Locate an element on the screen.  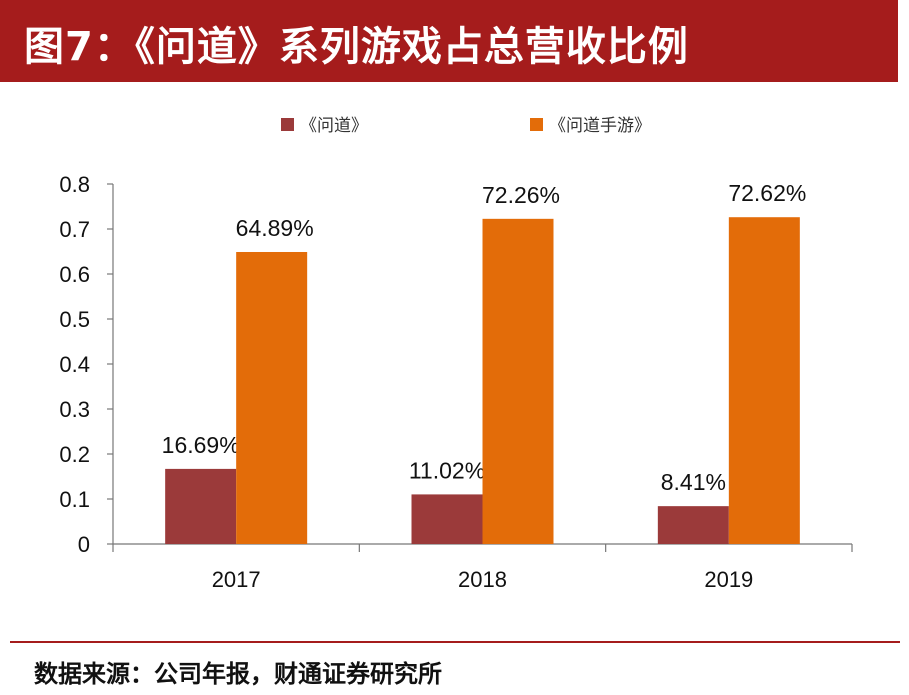
data-label: 64.89% is located at coordinates (275, 228).